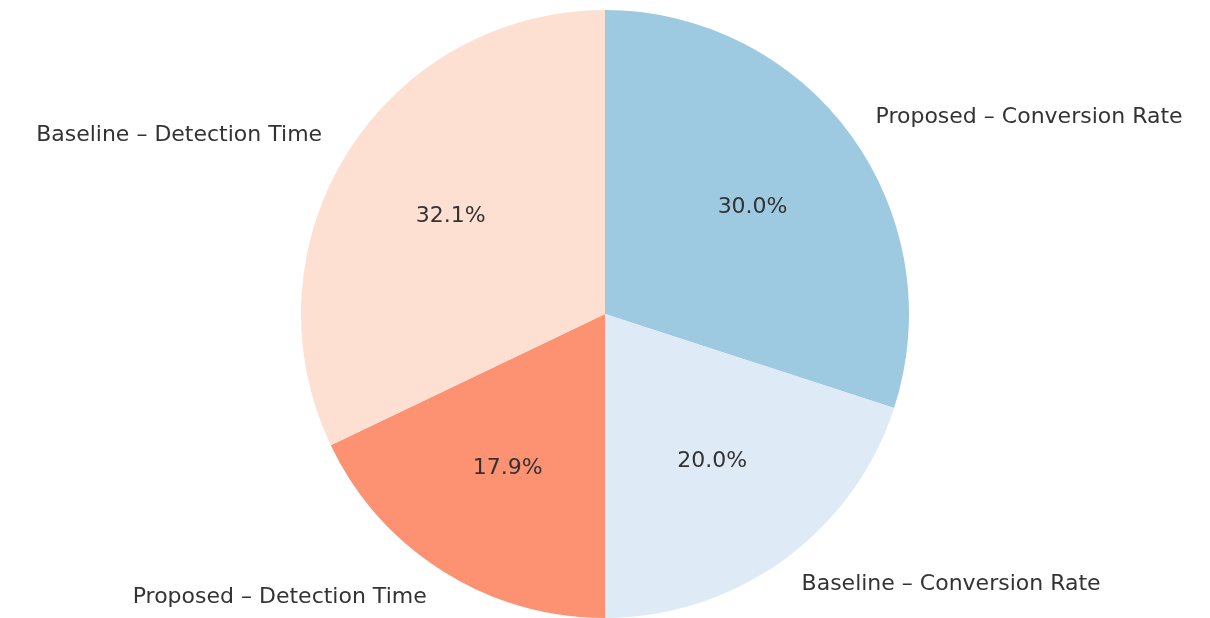 Image resolution: width=1210 pixels, height=618 pixels. What do you see at coordinates (712, 460) in the screenshot?
I see `data-label: 20.0%` at bounding box center [712, 460].